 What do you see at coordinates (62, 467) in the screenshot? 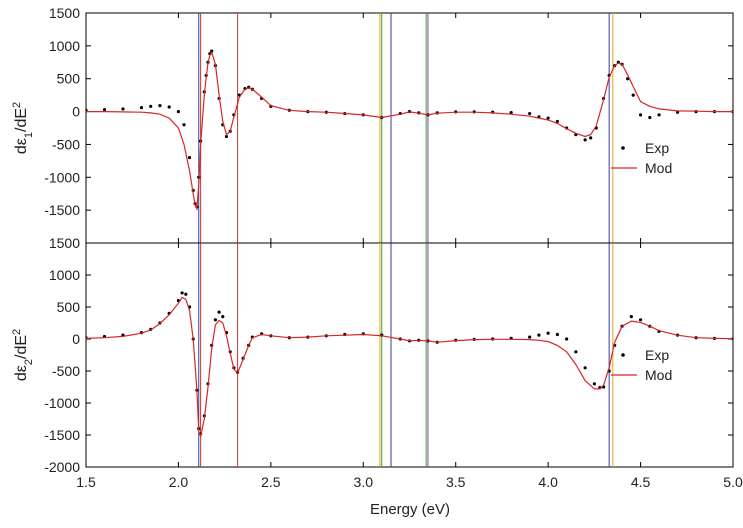
I see `y-tick-label: -2000` at bounding box center [62, 467].